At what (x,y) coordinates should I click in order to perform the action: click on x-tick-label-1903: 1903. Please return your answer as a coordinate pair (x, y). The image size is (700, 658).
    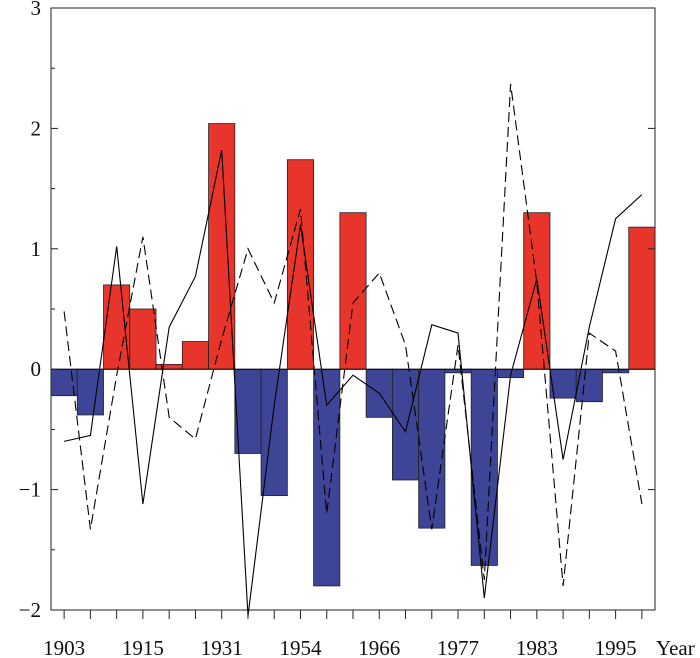
    Looking at the image, I should click on (64, 647).